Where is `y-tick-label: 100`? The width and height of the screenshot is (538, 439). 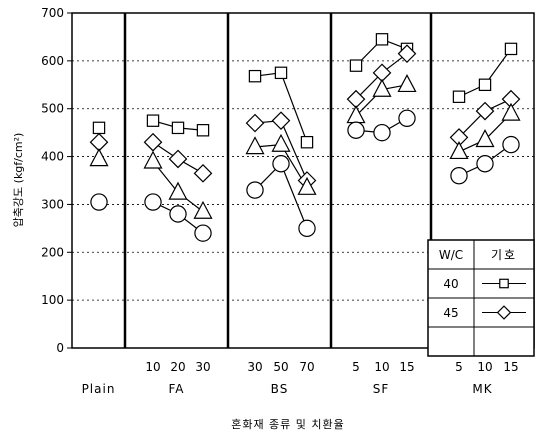 y-tick-label: 100 is located at coordinates (52, 300).